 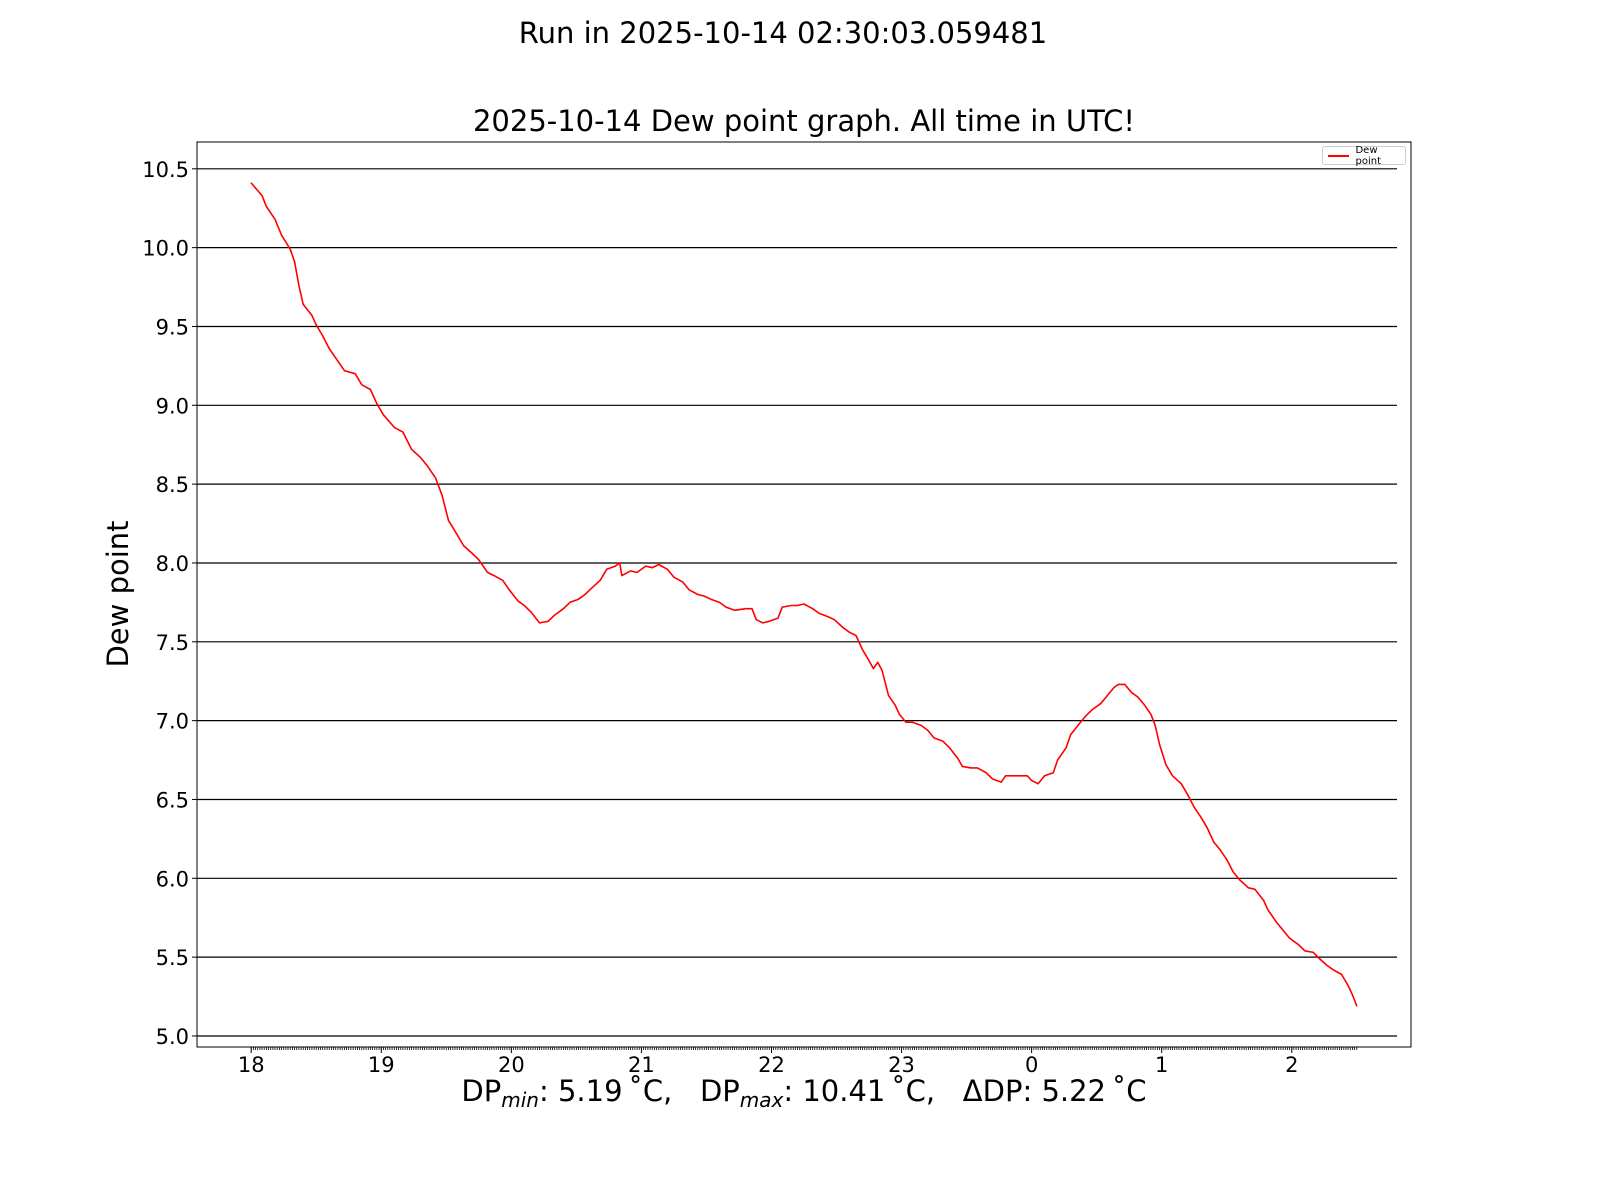 What do you see at coordinates (481, 1091) in the screenshot?
I see `dp-min-prefix: DP` at bounding box center [481, 1091].